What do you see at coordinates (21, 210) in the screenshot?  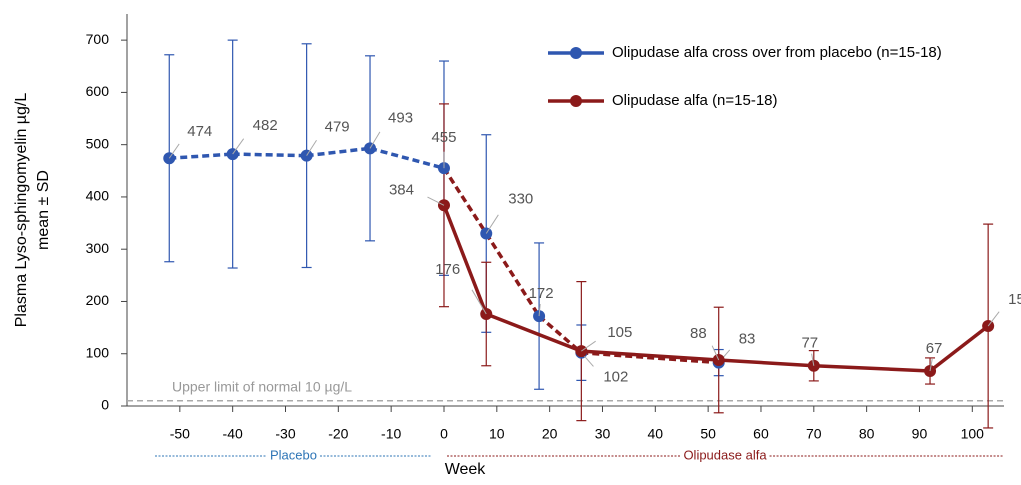 I see `y-axis-label: Plasma Lyso-sphingomyelin µg/L` at bounding box center [21, 210].